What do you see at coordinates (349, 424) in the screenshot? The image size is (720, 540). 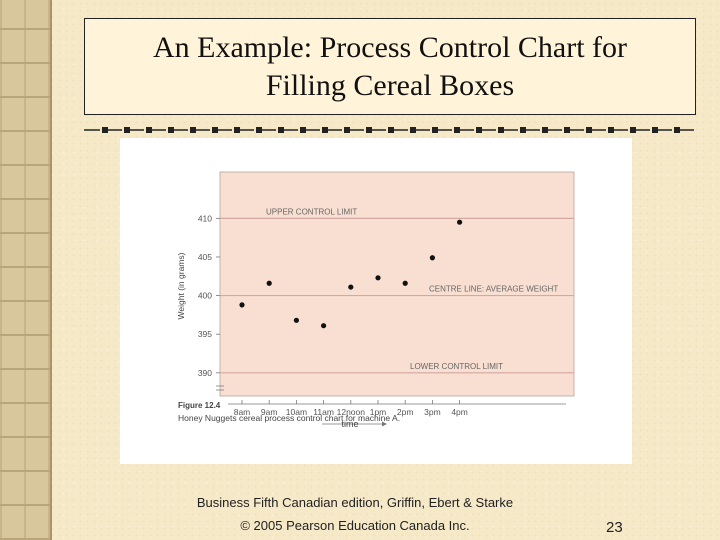 I see `x-axis-label: time` at bounding box center [349, 424].